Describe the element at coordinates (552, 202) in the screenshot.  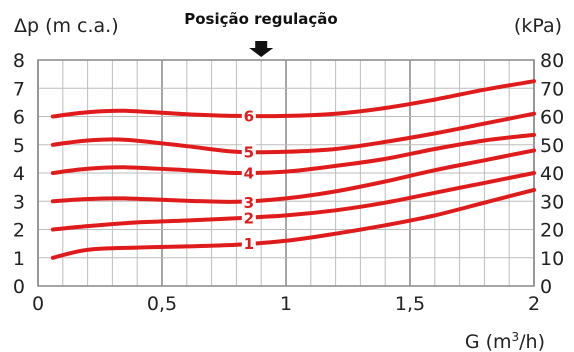
I see `y-right-tick-label: 30` at that location.